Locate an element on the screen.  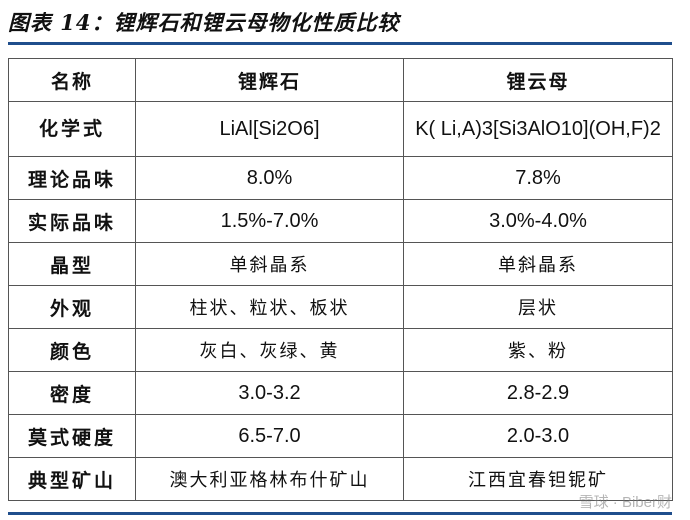
lepidolite-value: 7.8% is located at coordinates (538, 178).